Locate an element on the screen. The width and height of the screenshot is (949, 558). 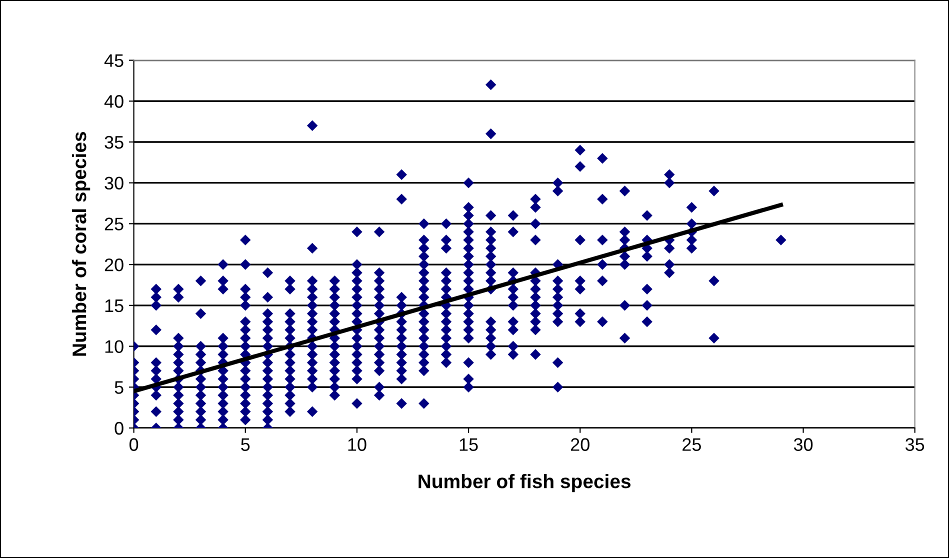
y-tick-label: 40 is located at coordinates (114, 101).